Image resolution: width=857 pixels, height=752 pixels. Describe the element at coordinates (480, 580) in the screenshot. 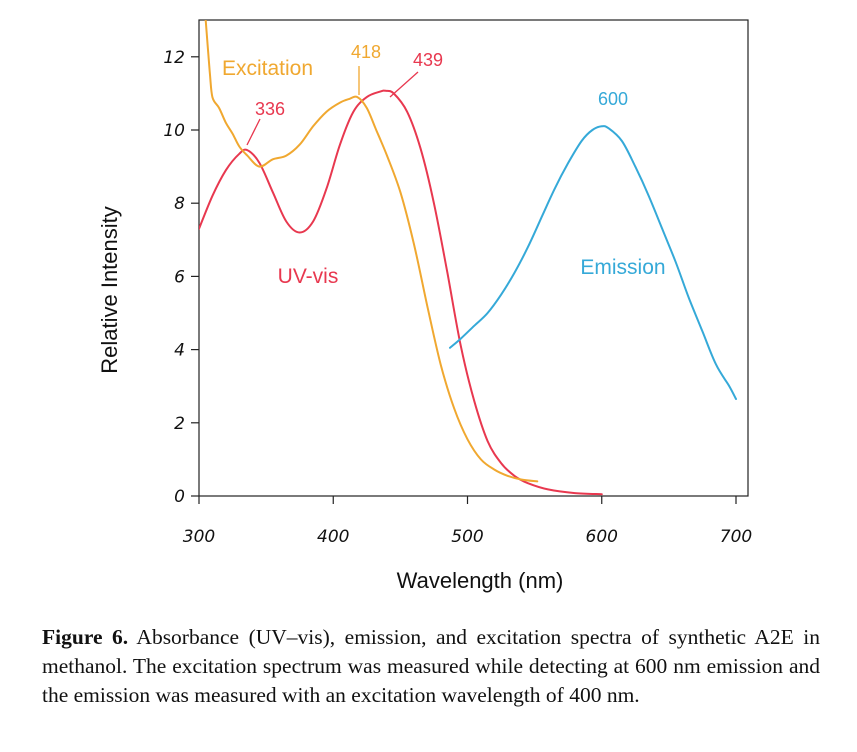

I see `x-axis-title: Wavelength (nm)` at that location.